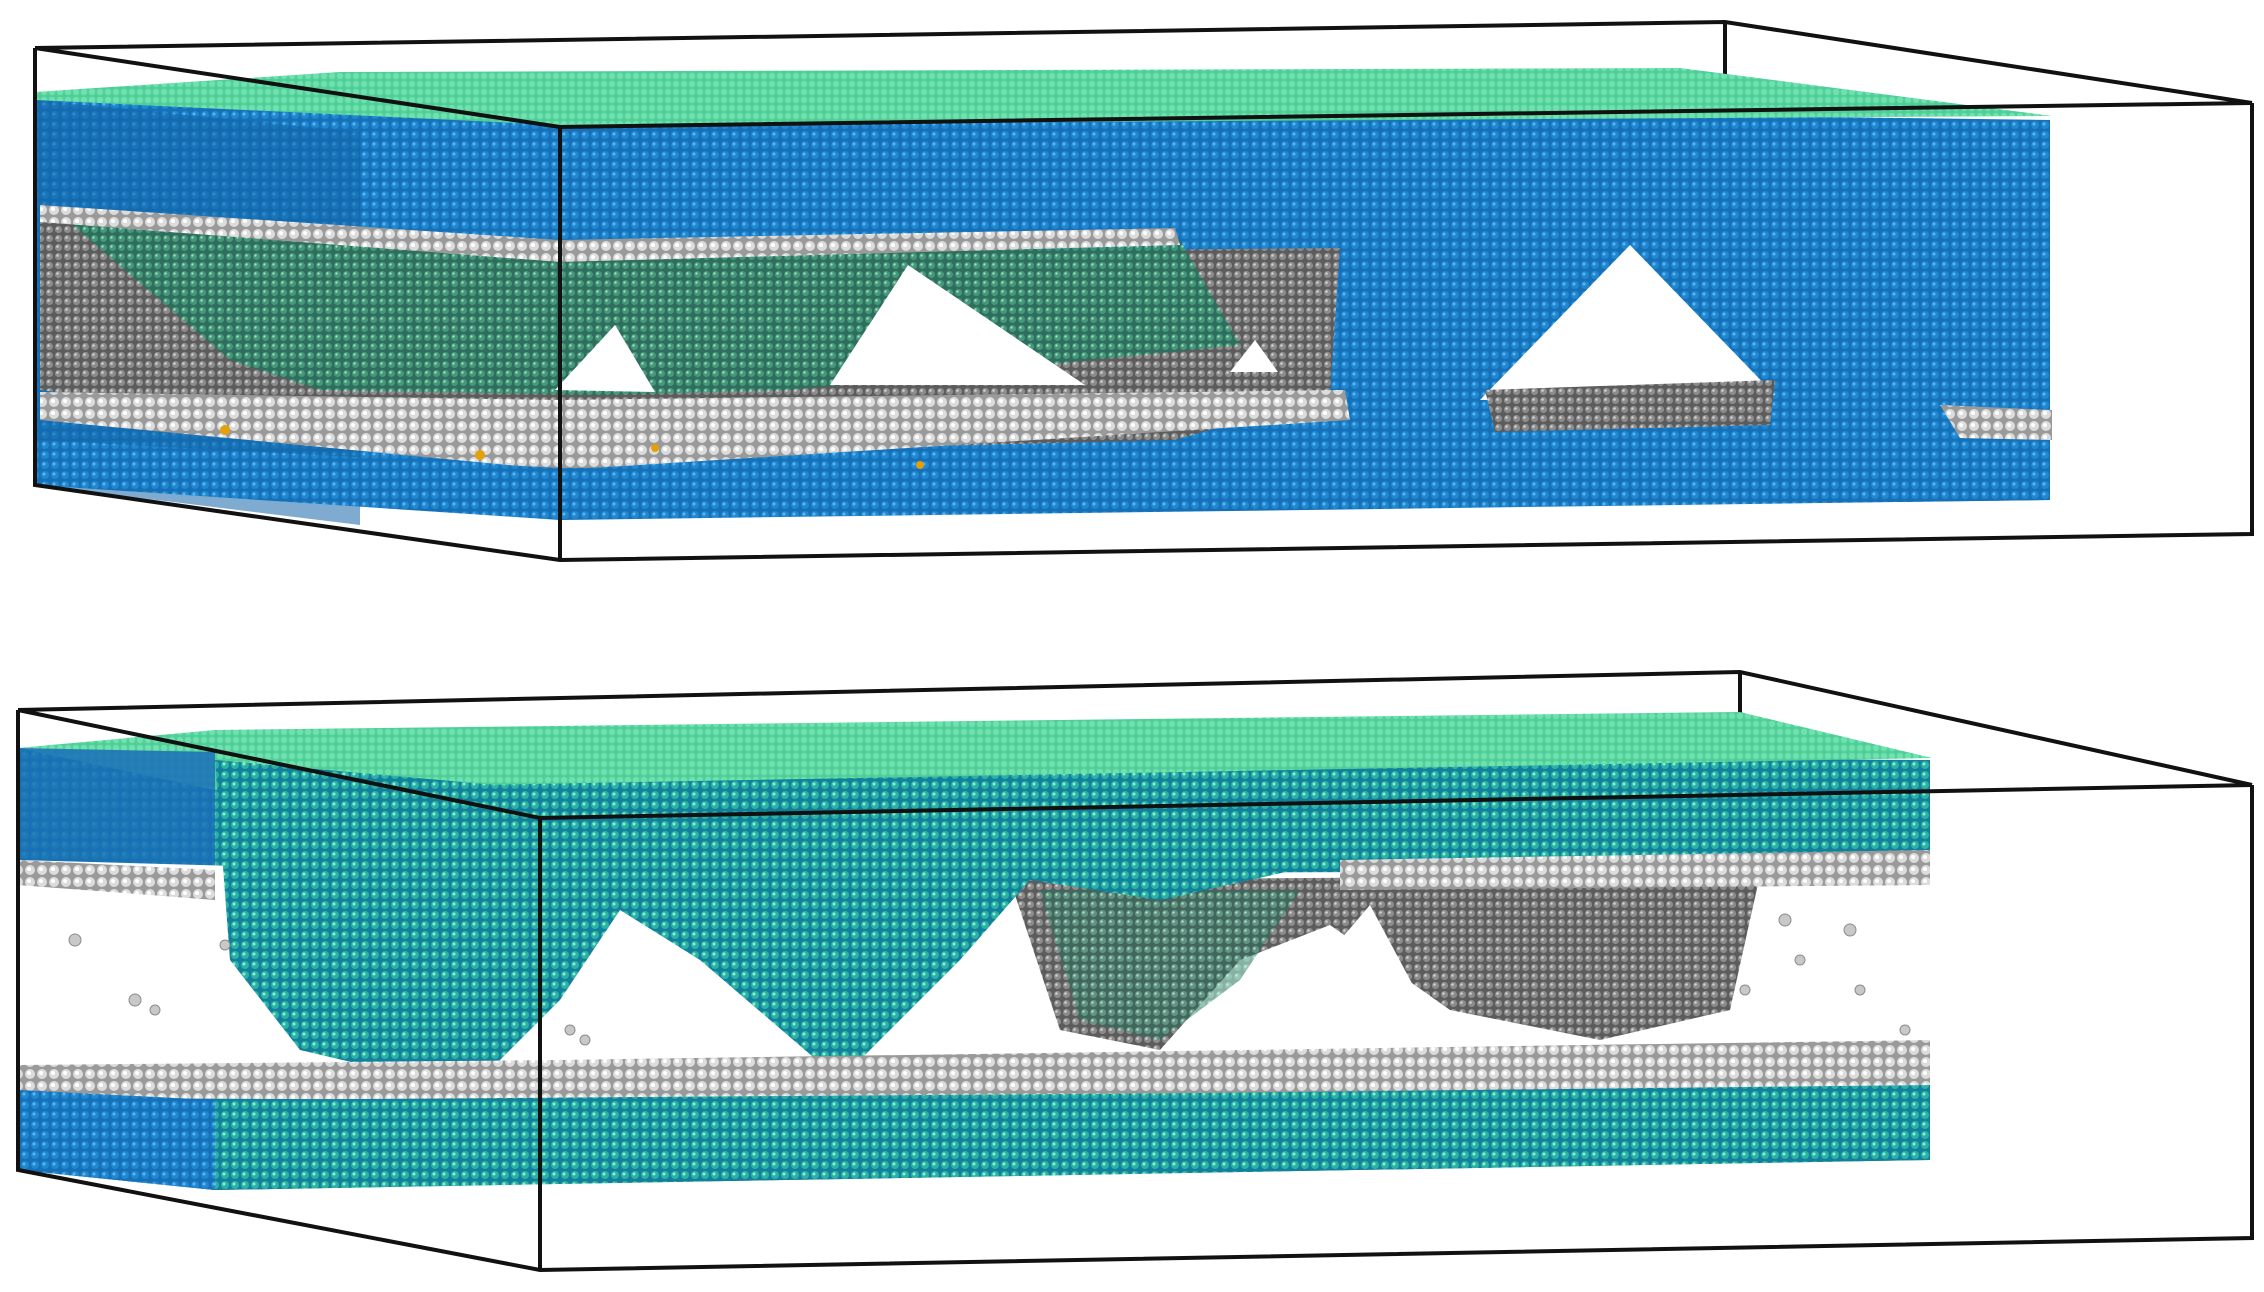  I want to click on bottom-lower-layer, so click(1072, 1139).